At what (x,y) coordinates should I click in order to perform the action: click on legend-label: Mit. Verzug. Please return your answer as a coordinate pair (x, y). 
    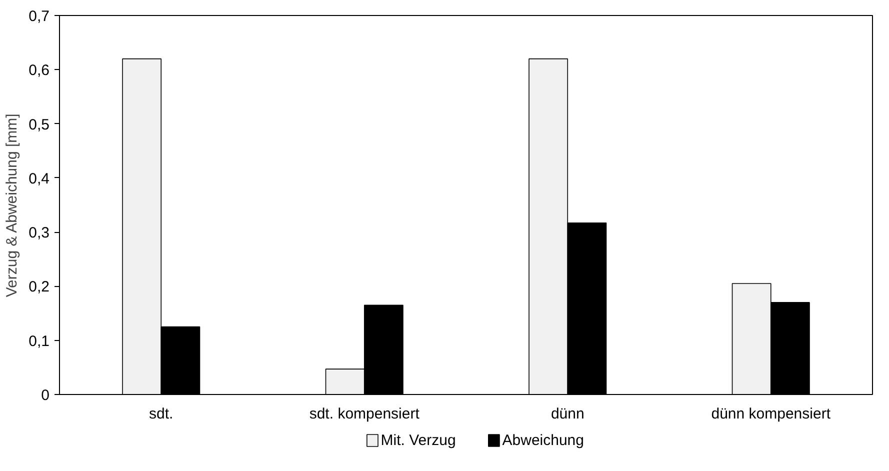
    Looking at the image, I should click on (418, 440).